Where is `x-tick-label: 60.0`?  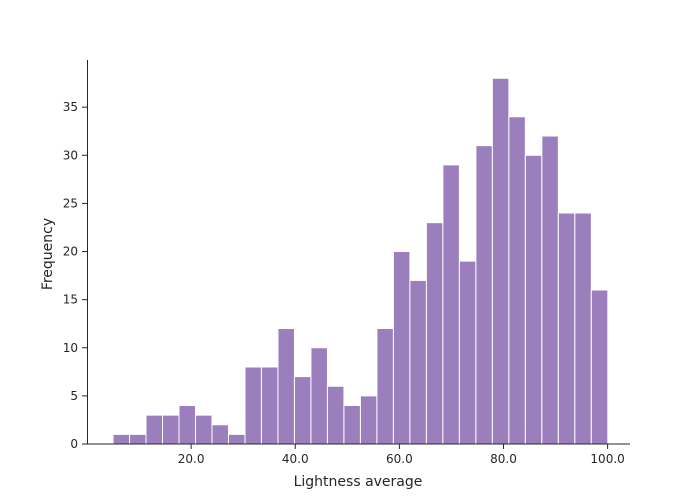
x-tick-label: 60.0 is located at coordinates (399, 459).